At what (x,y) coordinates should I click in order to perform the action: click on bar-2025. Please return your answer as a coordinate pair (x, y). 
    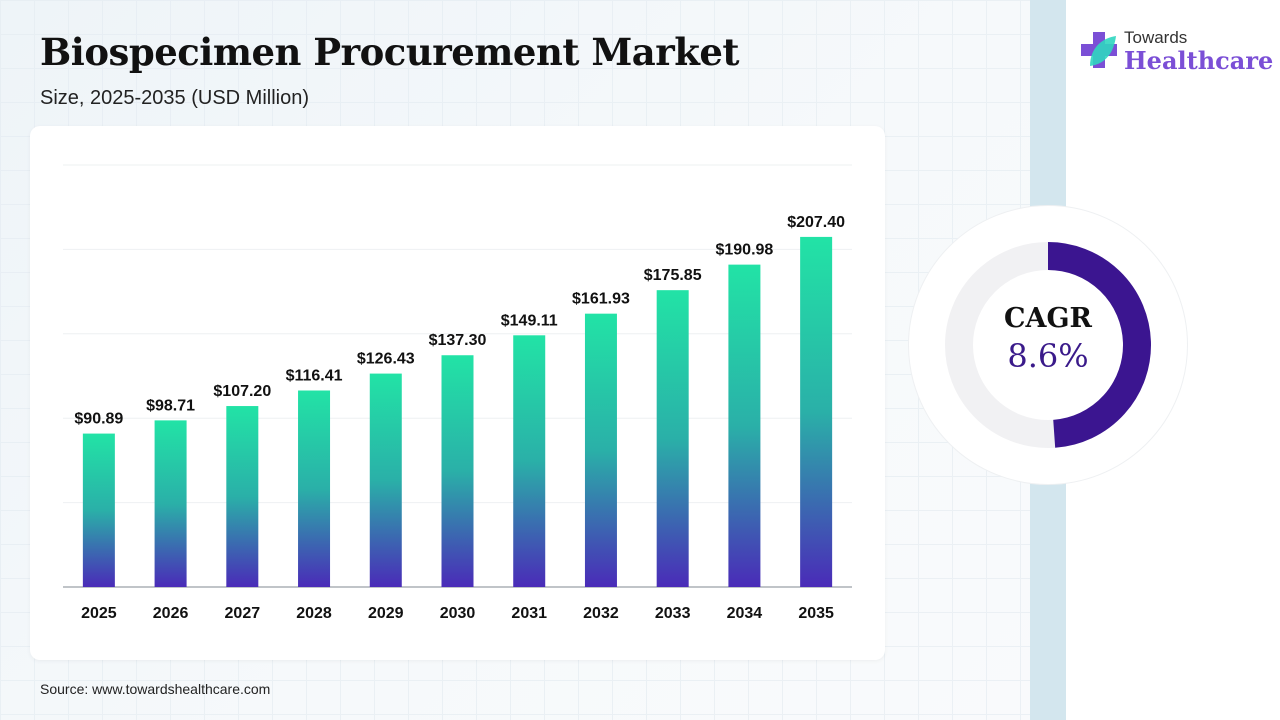
    Looking at the image, I should click on (98, 510).